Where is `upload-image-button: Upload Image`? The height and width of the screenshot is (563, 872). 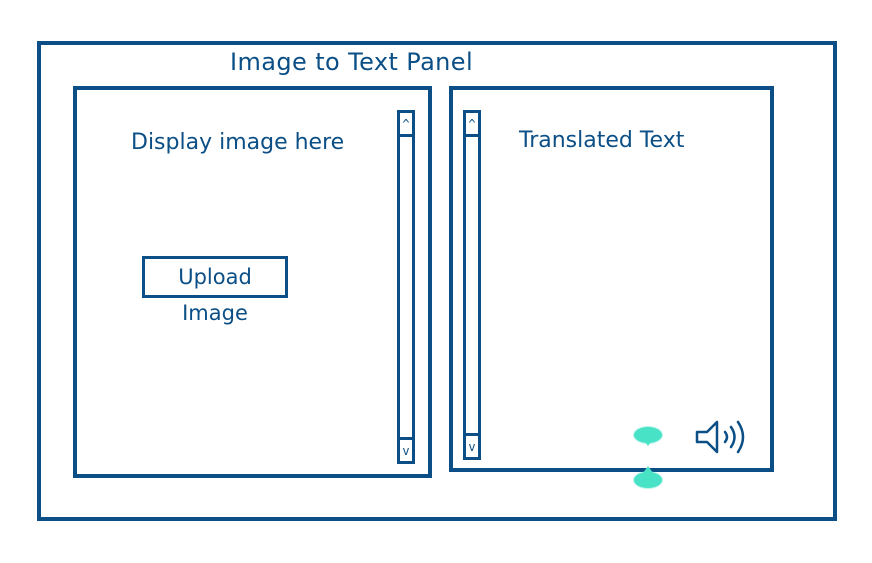 upload-image-button: Upload Image is located at coordinates (215, 290).